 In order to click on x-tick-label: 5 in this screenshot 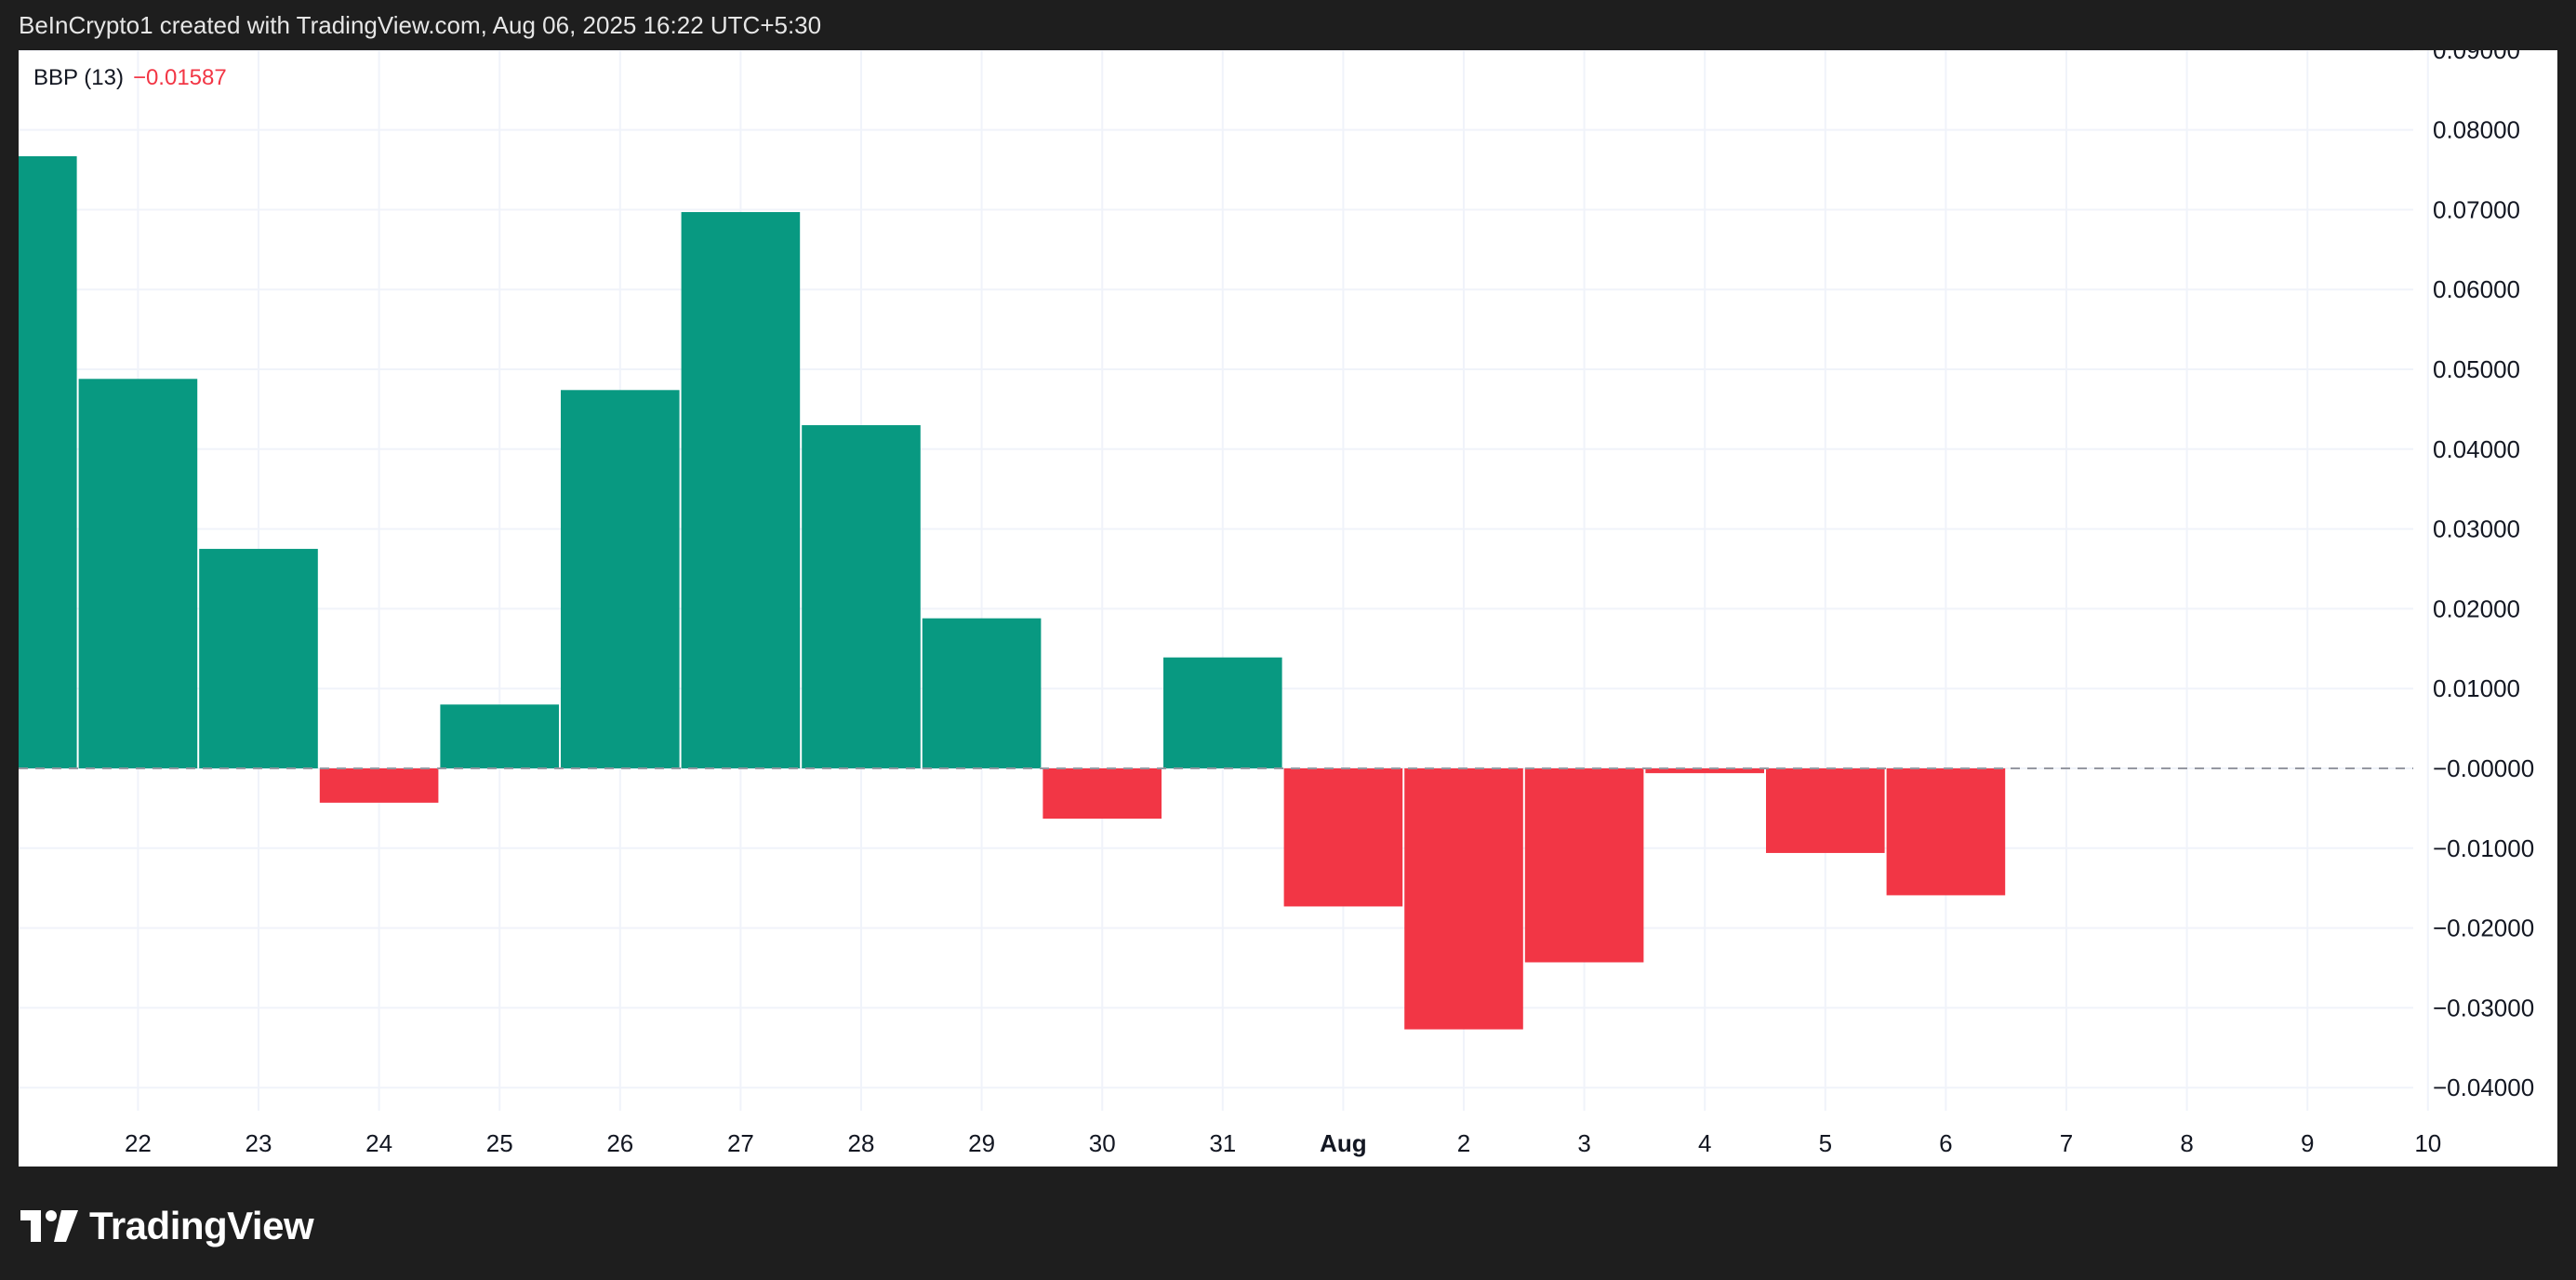, I will do `click(1825, 1143)`.